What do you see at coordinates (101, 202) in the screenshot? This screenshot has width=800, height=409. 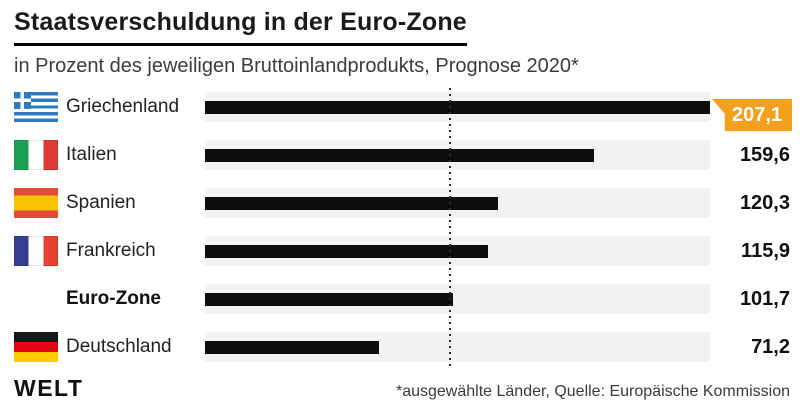 I see `row-label: Spanien` at bounding box center [101, 202].